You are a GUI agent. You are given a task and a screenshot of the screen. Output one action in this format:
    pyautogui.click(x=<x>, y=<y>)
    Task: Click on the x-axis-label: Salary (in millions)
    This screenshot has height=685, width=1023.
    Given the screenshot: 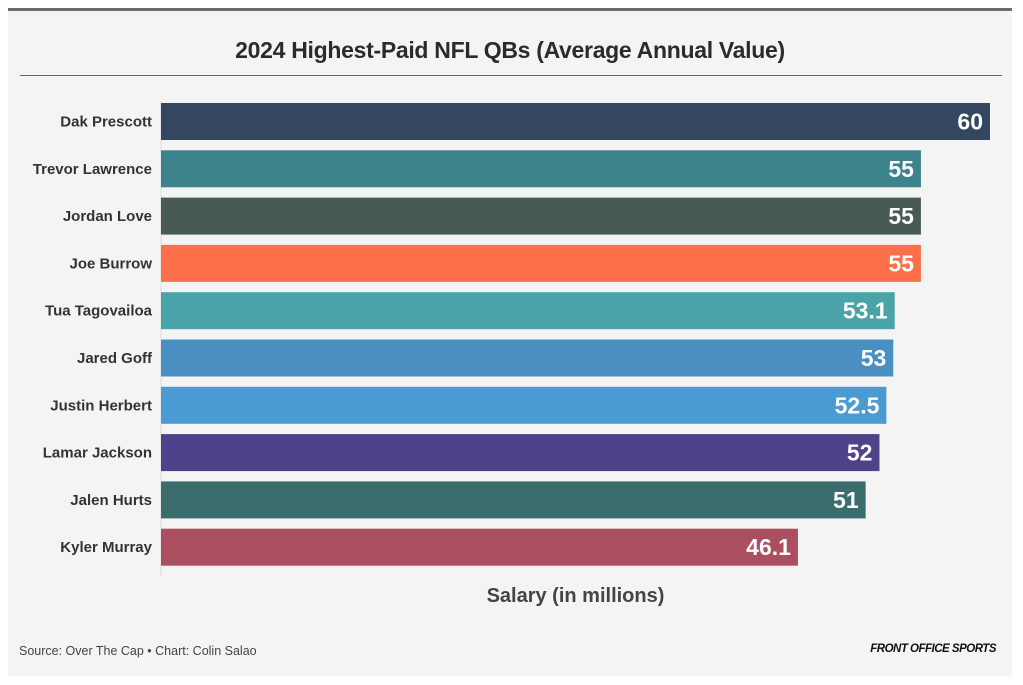 What is the action you would take?
    pyautogui.click(x=575, y=596)
    